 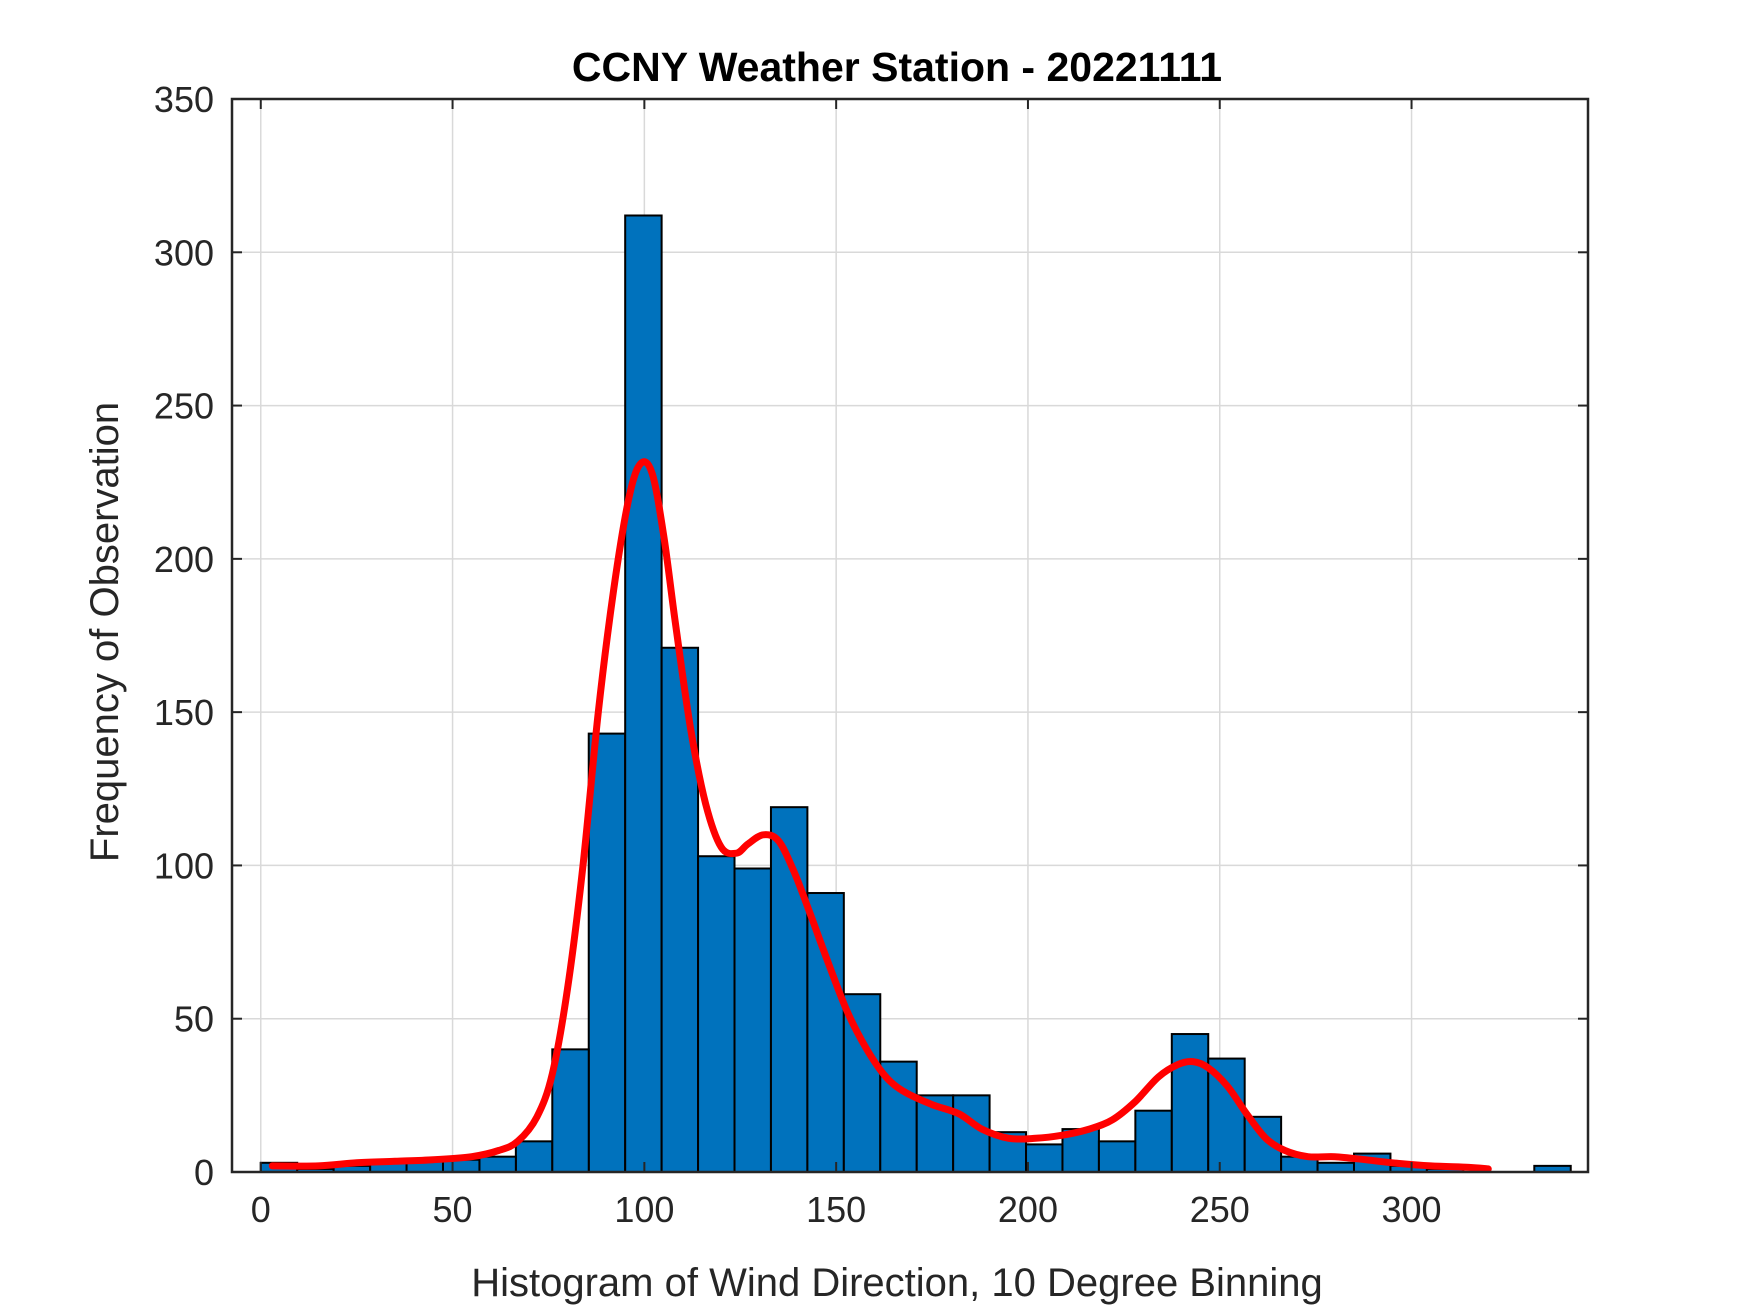 I want to click on y-tick-label: 150, so click(x=184, y=712).